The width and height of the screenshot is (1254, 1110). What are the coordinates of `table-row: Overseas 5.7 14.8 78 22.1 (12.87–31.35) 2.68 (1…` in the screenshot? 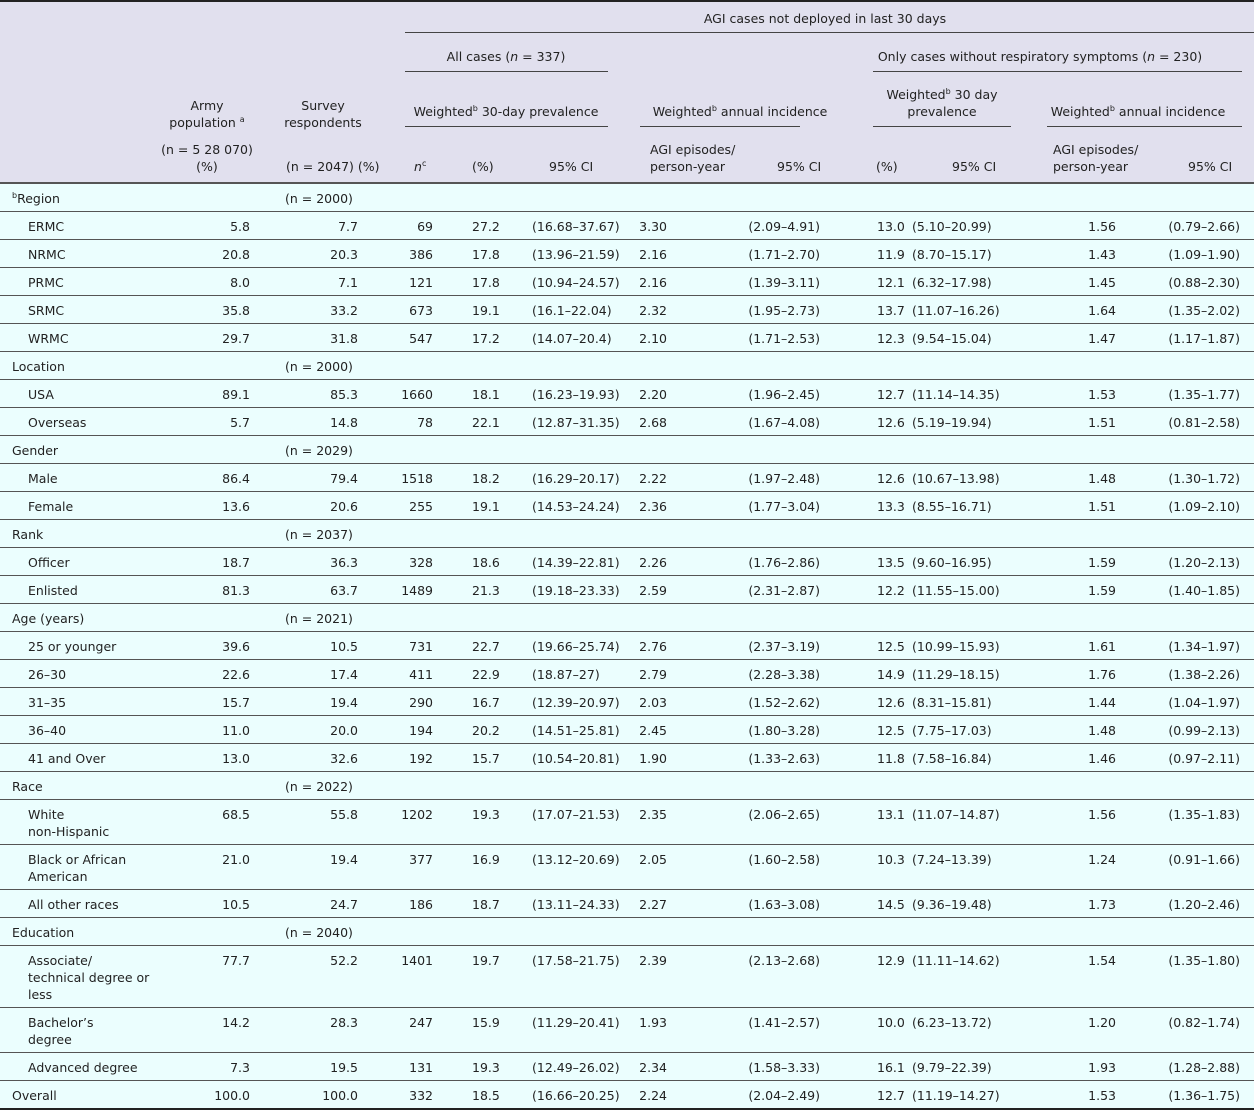 It's located at (627, 421).